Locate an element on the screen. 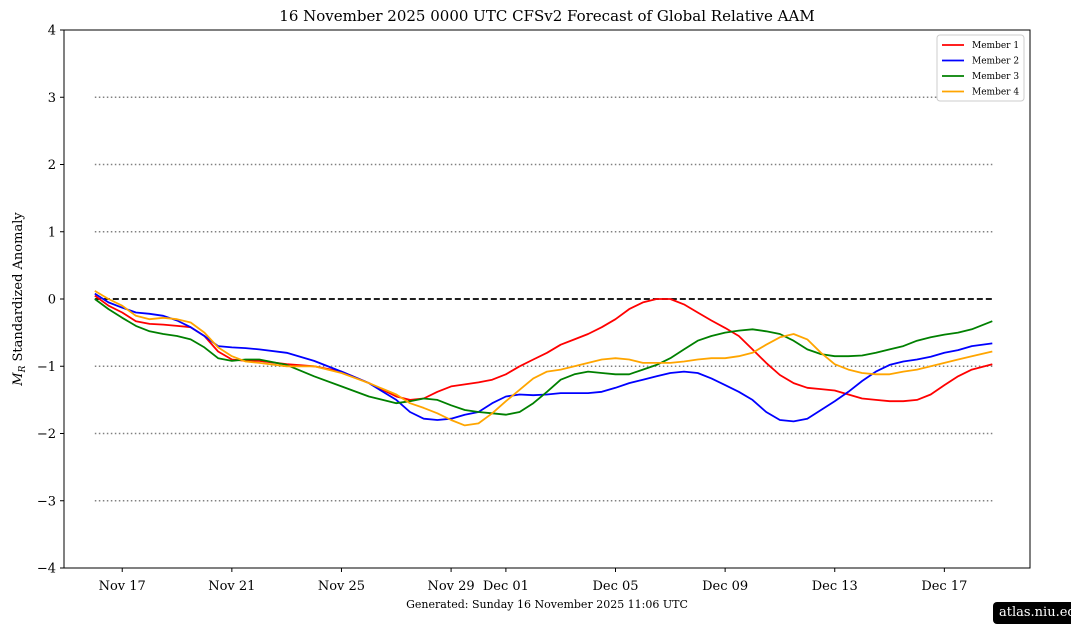 Image resolution: width=1071 pixels, height=638 pixels. legend-item-member-2: Member 2 is located at coordinates (980, 62).